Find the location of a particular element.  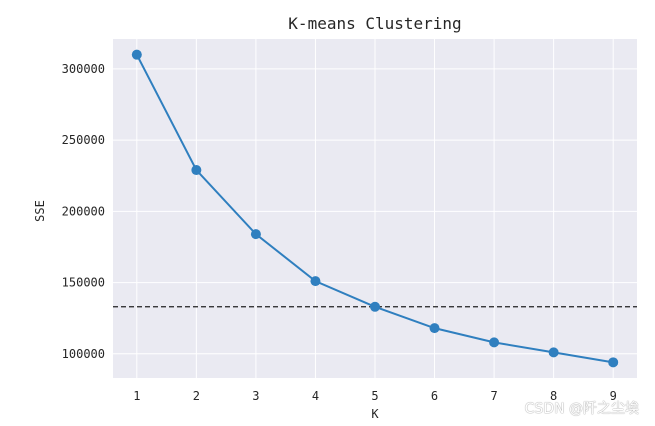

x-tick-labels: 1 2 3 4 5 6 7 8 9 is located at coordinates (375, 396).